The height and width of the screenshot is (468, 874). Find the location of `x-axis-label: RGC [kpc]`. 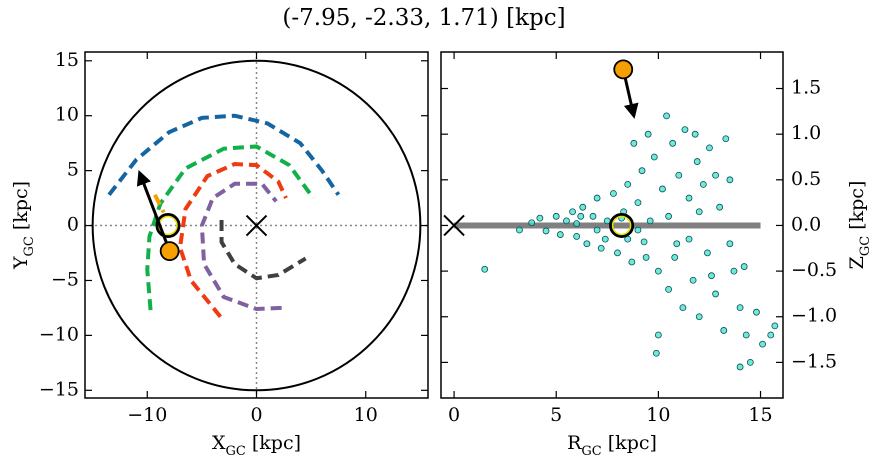

x-axis-label: RGC [kpc] is located at coordinates (612, 445).